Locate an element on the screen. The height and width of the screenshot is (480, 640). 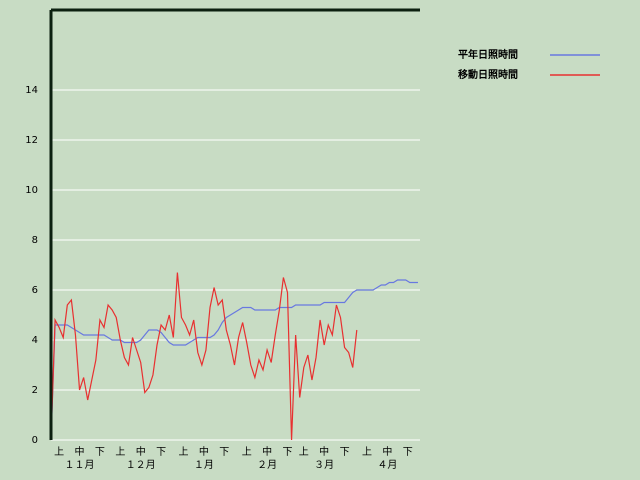
y-tick-label: 6 is located at coordinates (35, 290).